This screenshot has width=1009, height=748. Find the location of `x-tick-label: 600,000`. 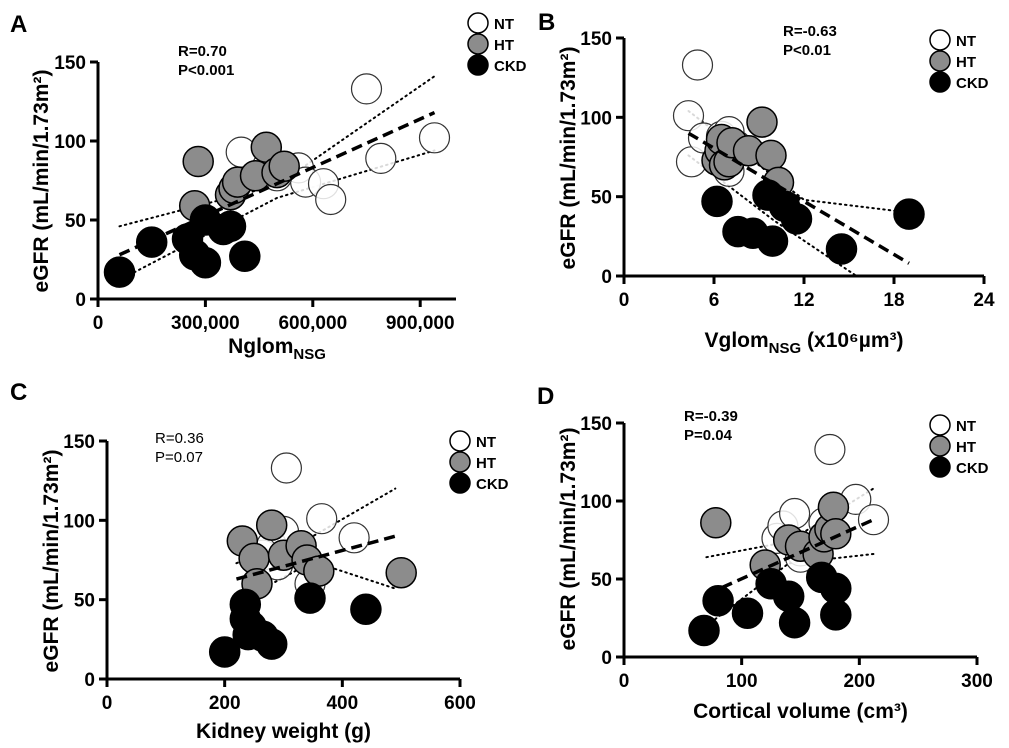

x-tick-label: 600,000 is located at coordinates (312, 323).